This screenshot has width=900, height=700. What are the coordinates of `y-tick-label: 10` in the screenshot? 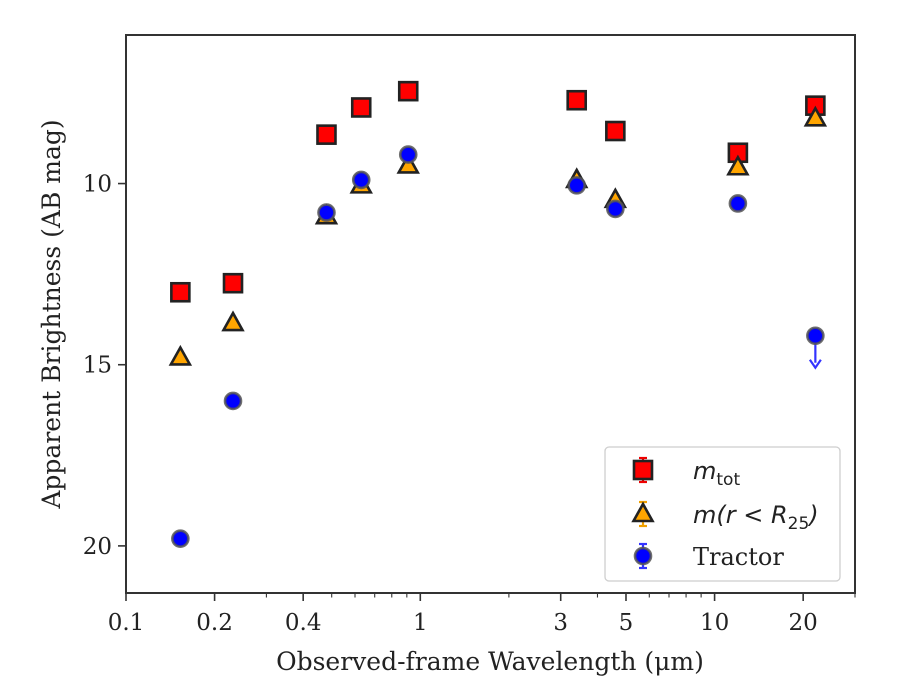 It's located at (97, 185).